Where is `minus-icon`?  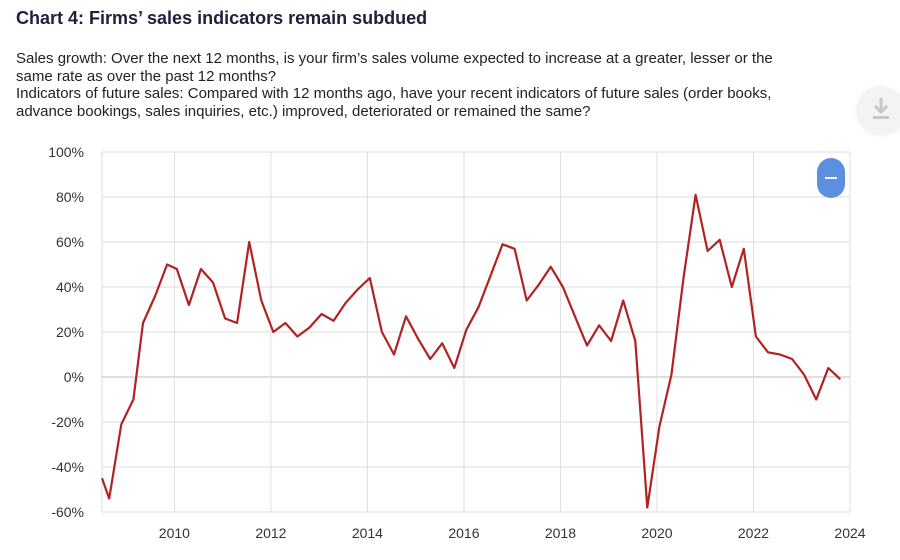 minus-icon is located at coordinates (831, 178).